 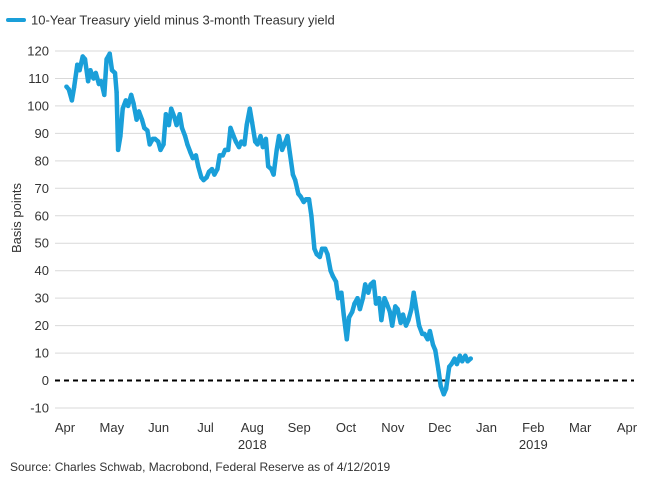 What do you see at coordinates (42, 325) in the screenshot?
I see `y-tick-label: 20` at bounding box center [42, 325].